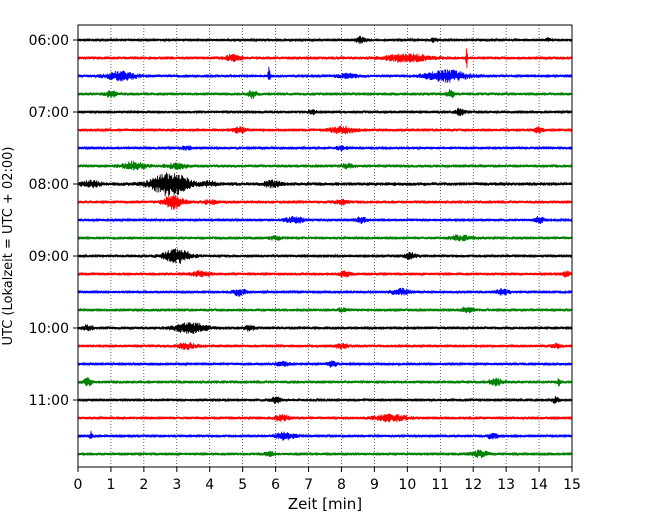 The height and width of the screenshot is (520, 650). What do you see at coordinates (506, 485) in the screenshot?
I see `x-tick-label: 13` at bounding box center [506, 485].